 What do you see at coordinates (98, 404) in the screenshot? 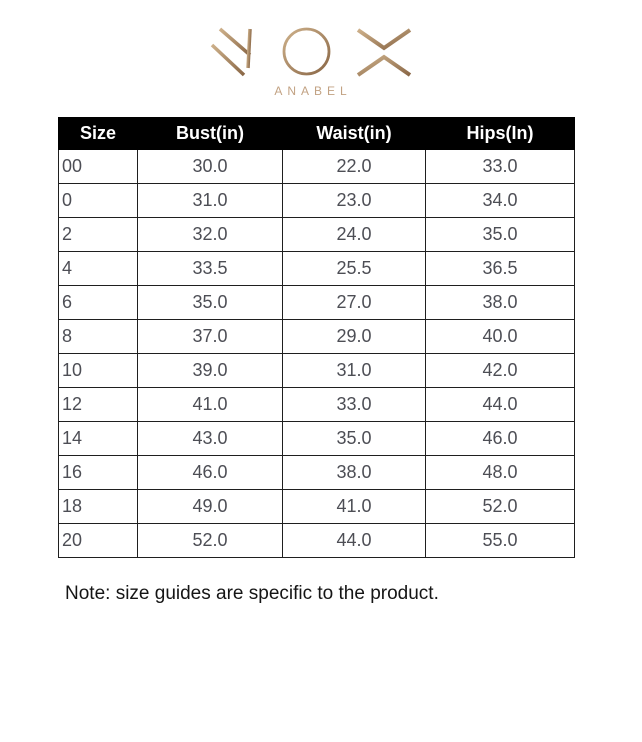
I see `cell-size: 12` at bounding box center [98, 404].